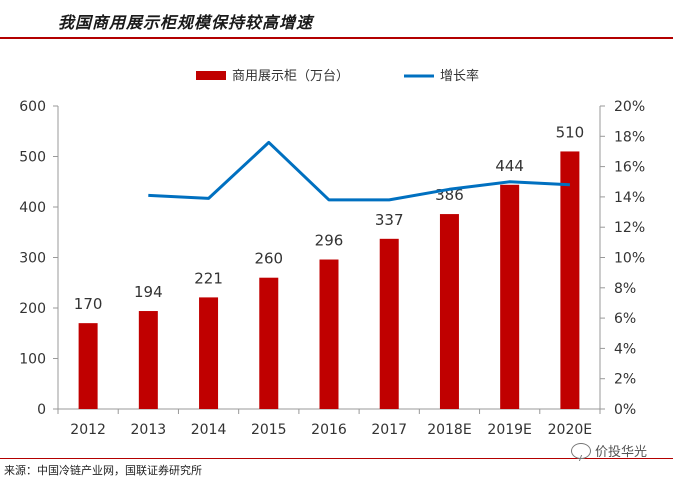 This screenshot has height=483, width=673. I want to click on left-tick-label: 0, so click(41, 410).